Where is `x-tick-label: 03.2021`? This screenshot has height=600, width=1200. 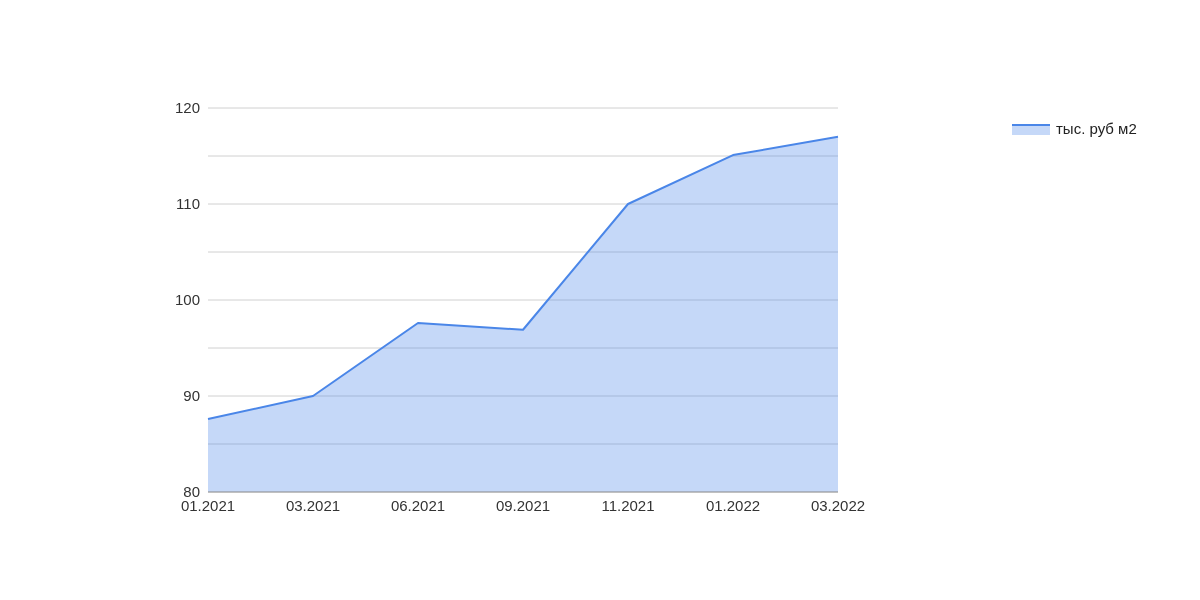 x-tick-label: 03.2021 is located at coordinates (313, 505).